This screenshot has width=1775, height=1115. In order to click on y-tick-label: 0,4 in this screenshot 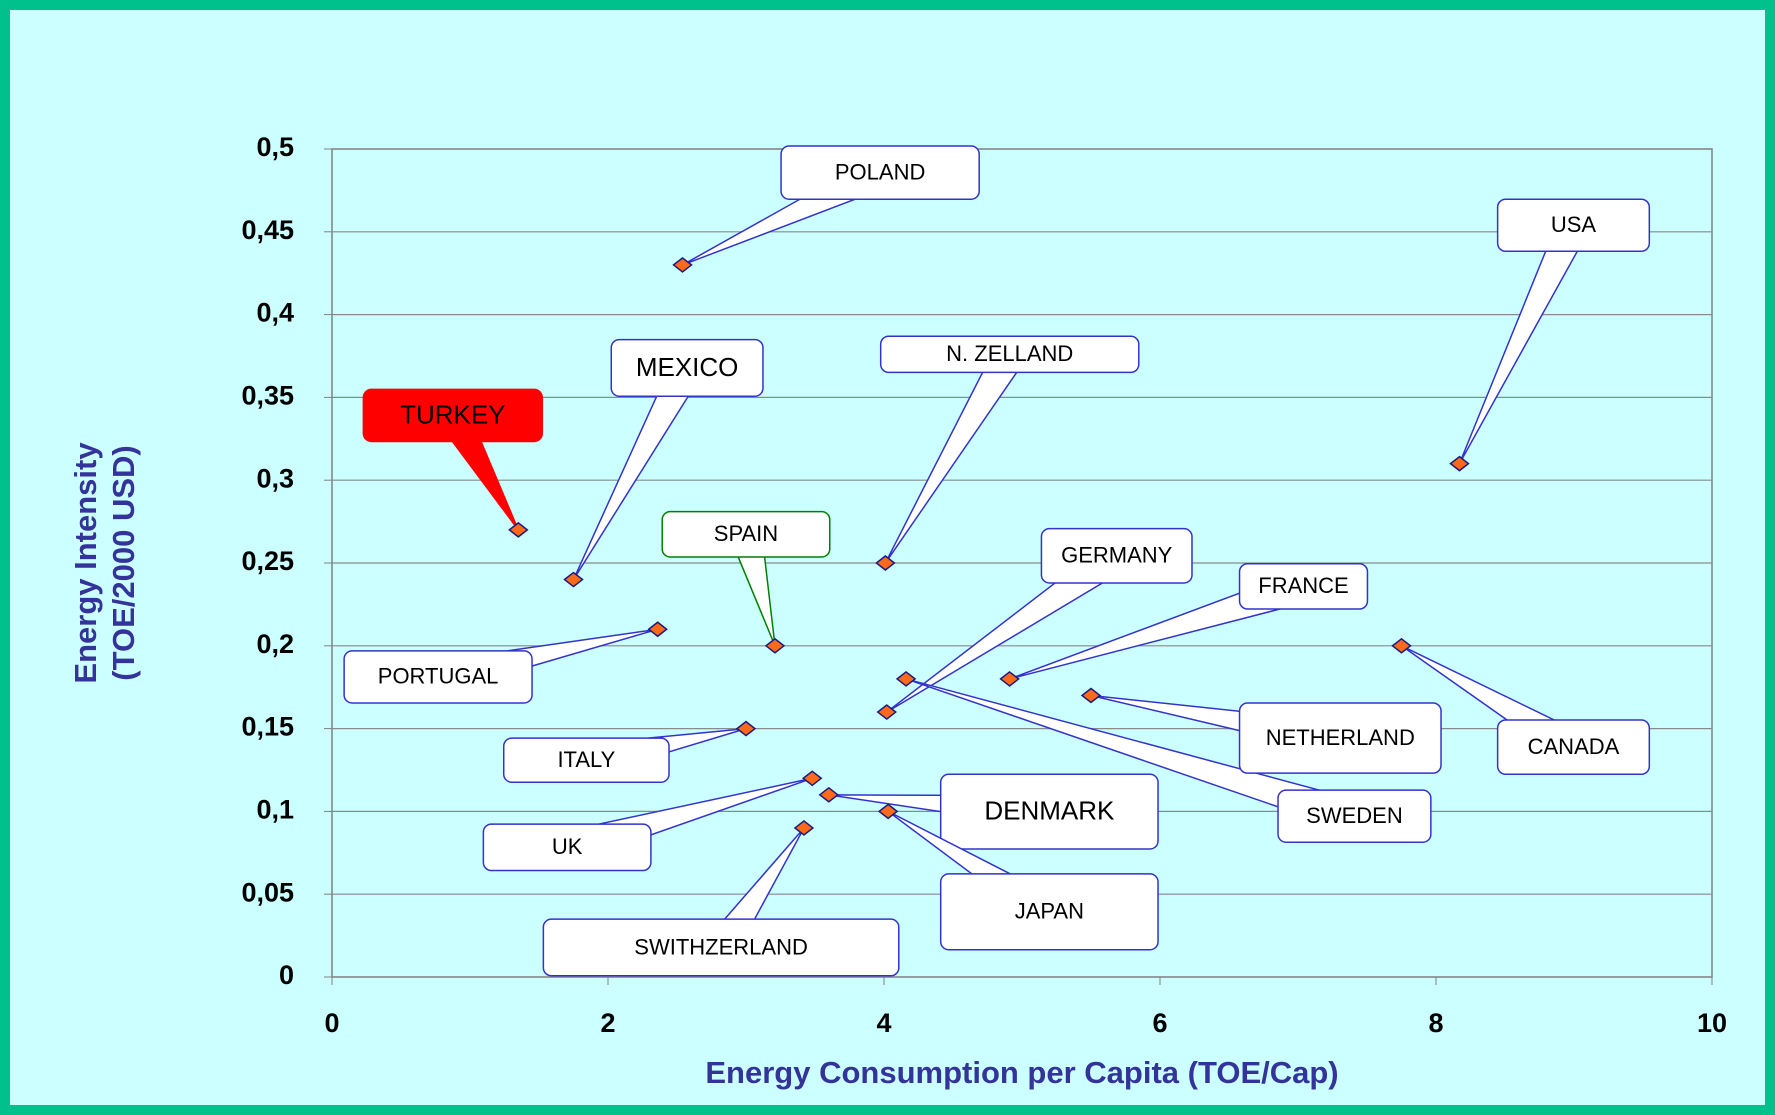, I will do `click(275, 313)`.